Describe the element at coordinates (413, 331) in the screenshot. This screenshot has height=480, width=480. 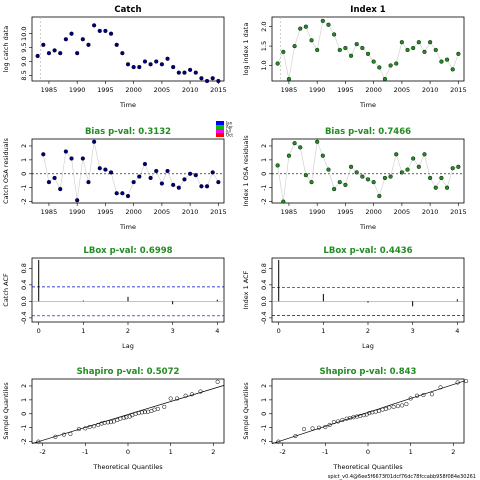
I see `x-tick-label: 3` at that location.